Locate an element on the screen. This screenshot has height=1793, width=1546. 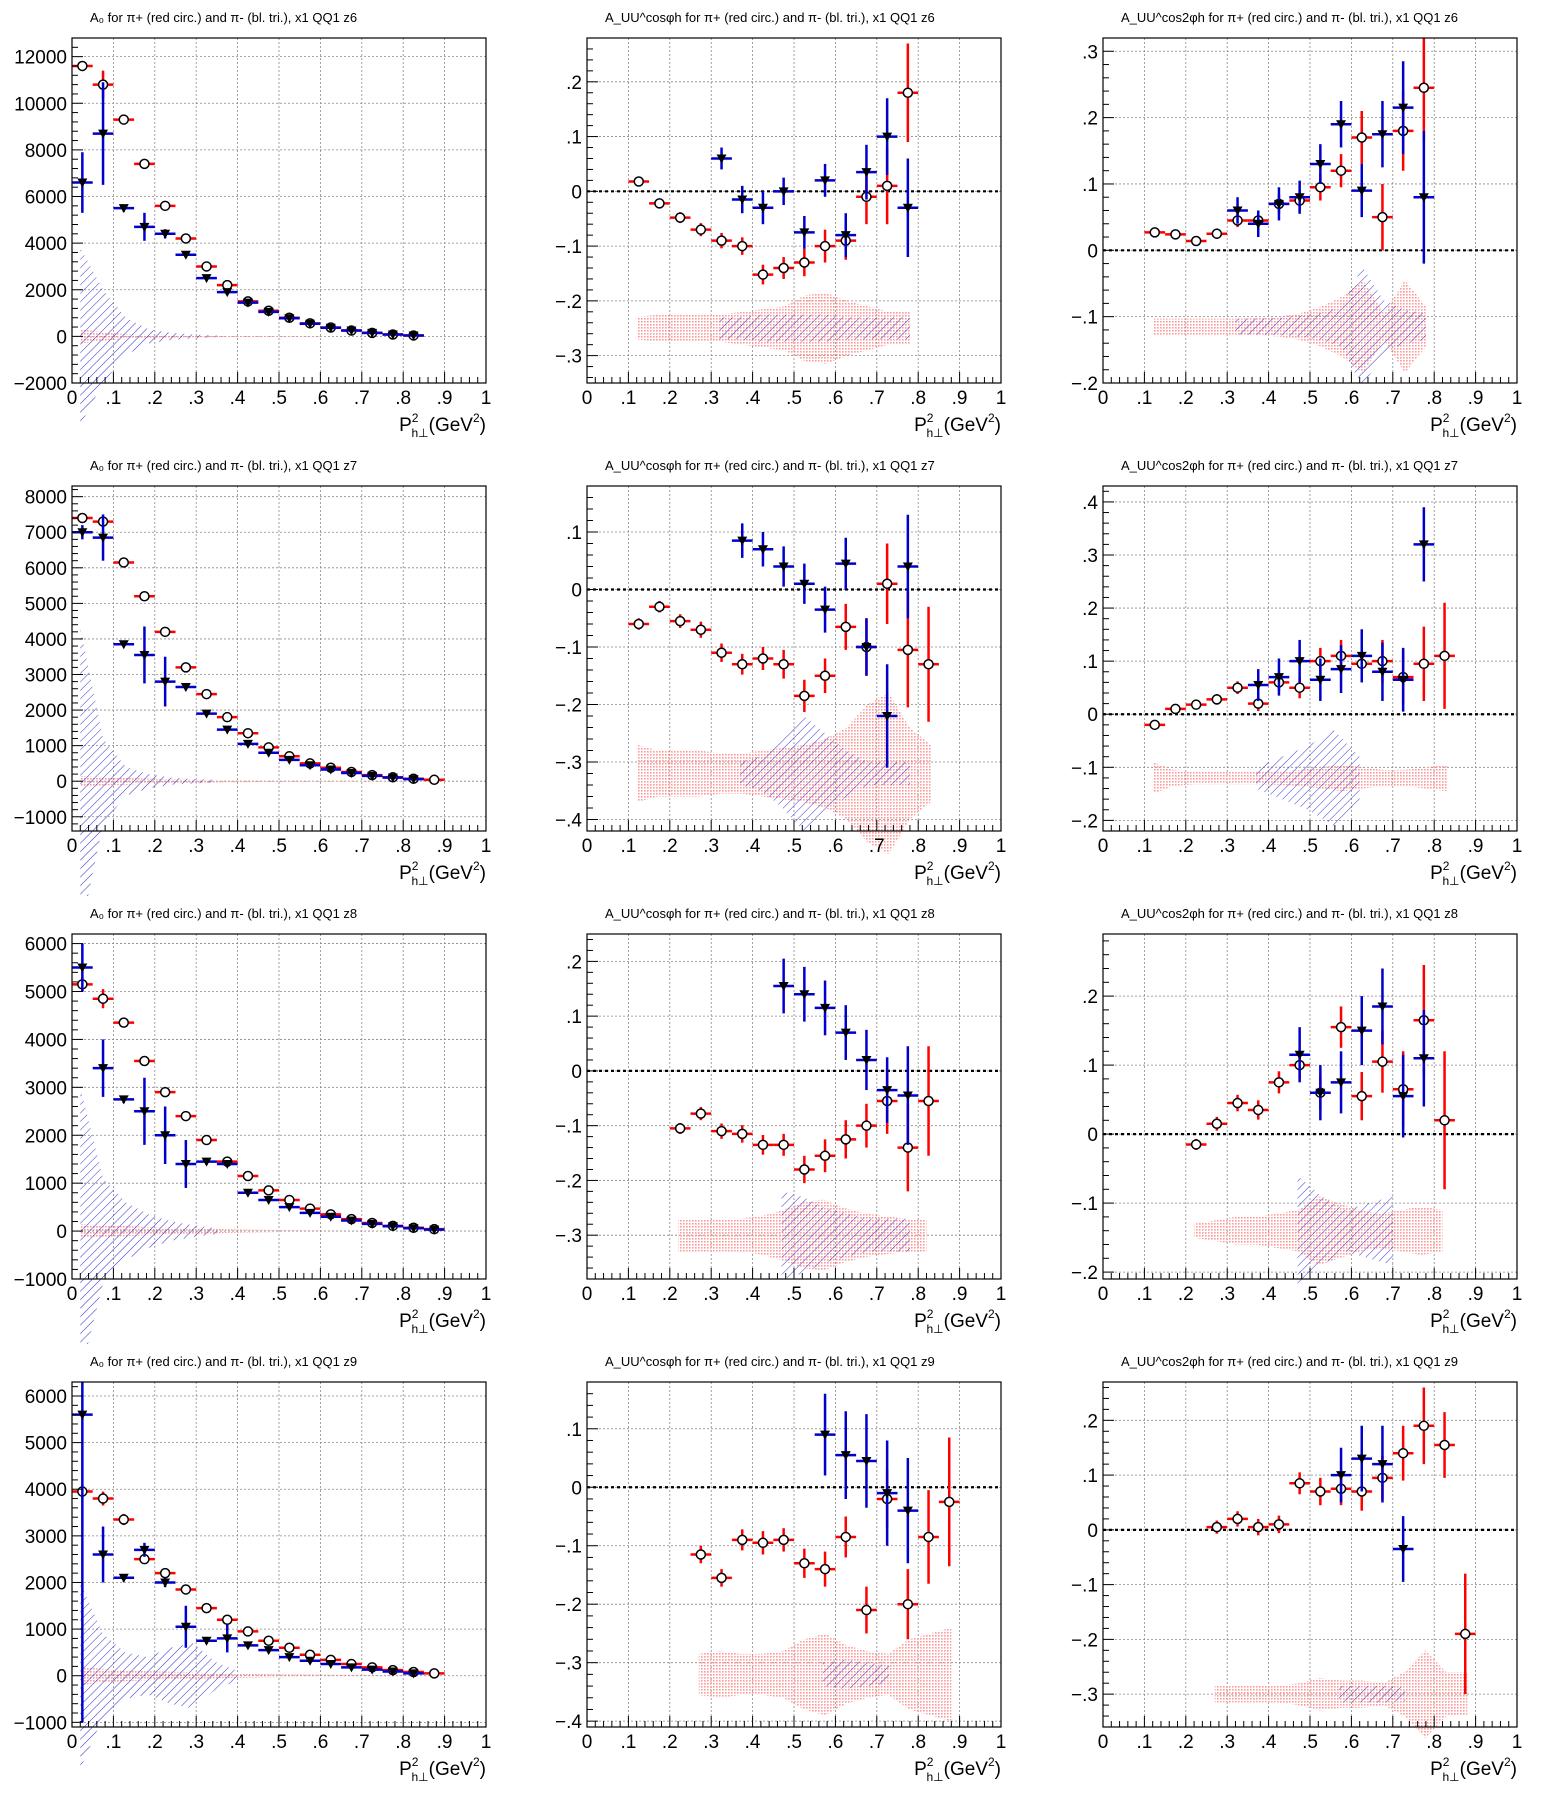
y-tick-label: .1 is located at coordinates (1090, 185).